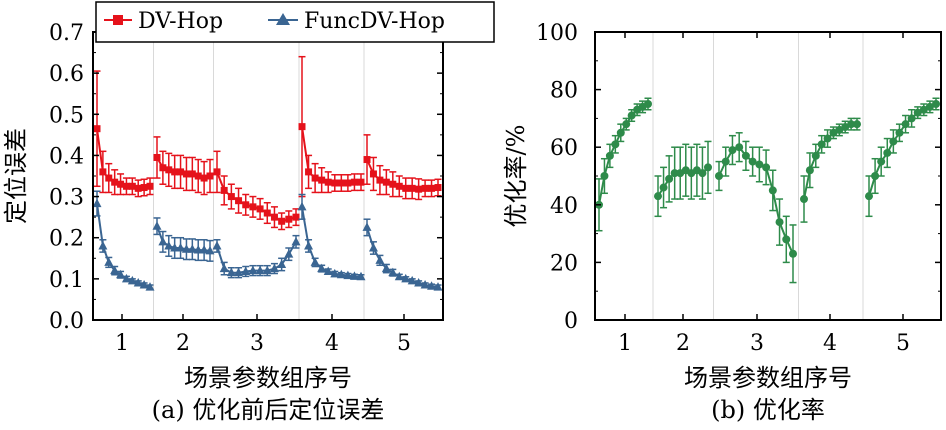 Image resolution: width=946 pixels, height=430 pixels. Describe the element at coordinates (66, 33) in the screenshot. I see `y-tick-label: 0.7` at that location.